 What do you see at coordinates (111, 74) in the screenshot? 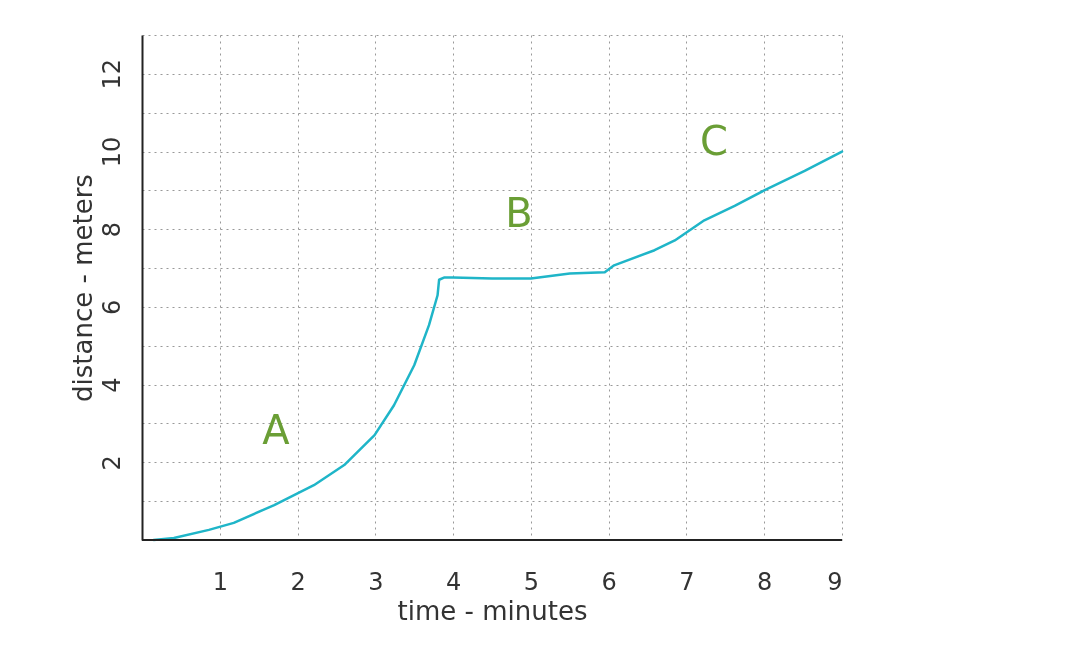
I see `y-tick-label: 12` at bounding box center [111, 74].